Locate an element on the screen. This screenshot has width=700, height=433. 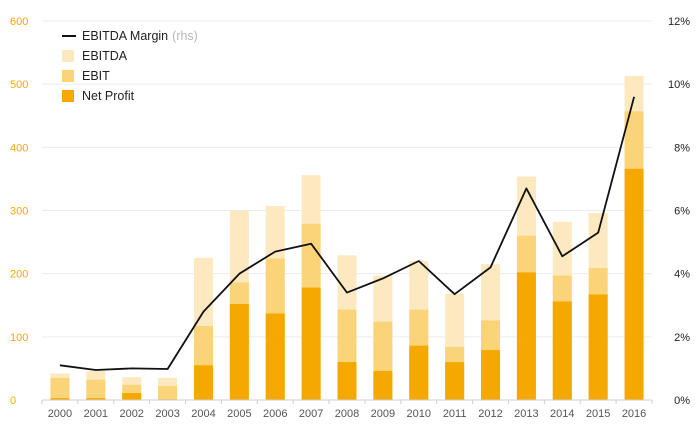
right-tick-label: 0% is located at coordinates (682, 401).